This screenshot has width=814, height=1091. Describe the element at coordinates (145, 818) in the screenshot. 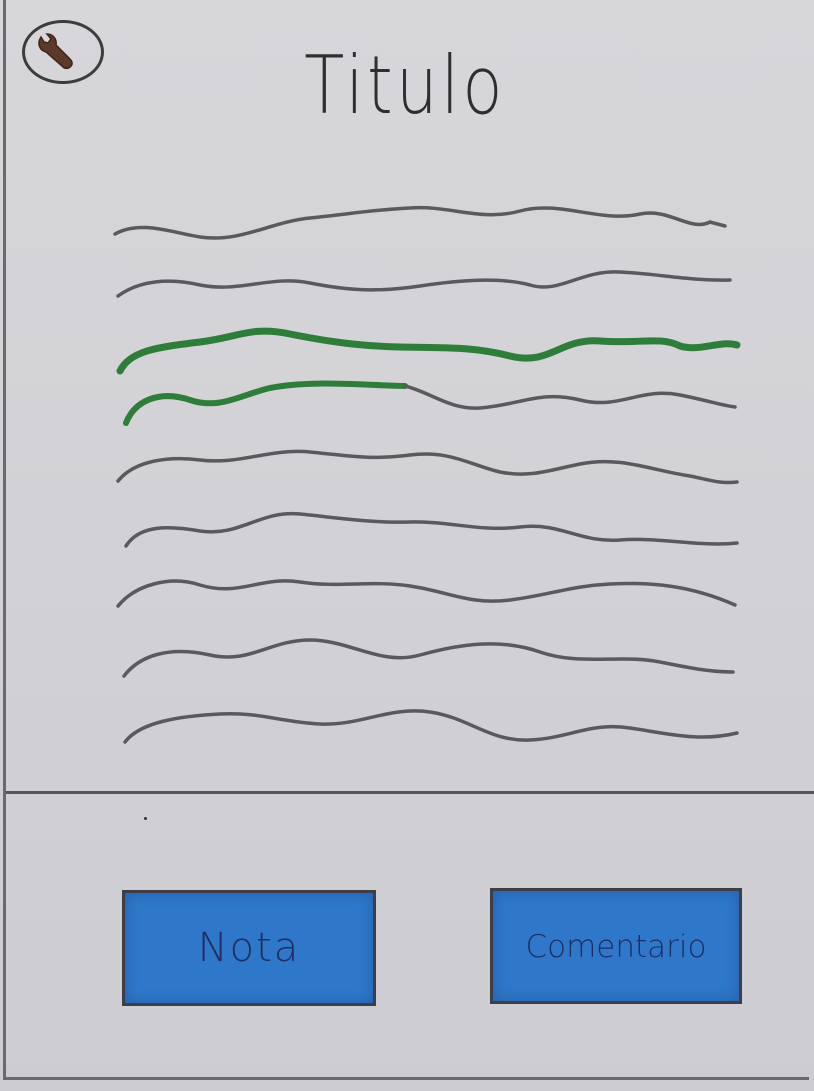

I see `pencil-dot` at that location.